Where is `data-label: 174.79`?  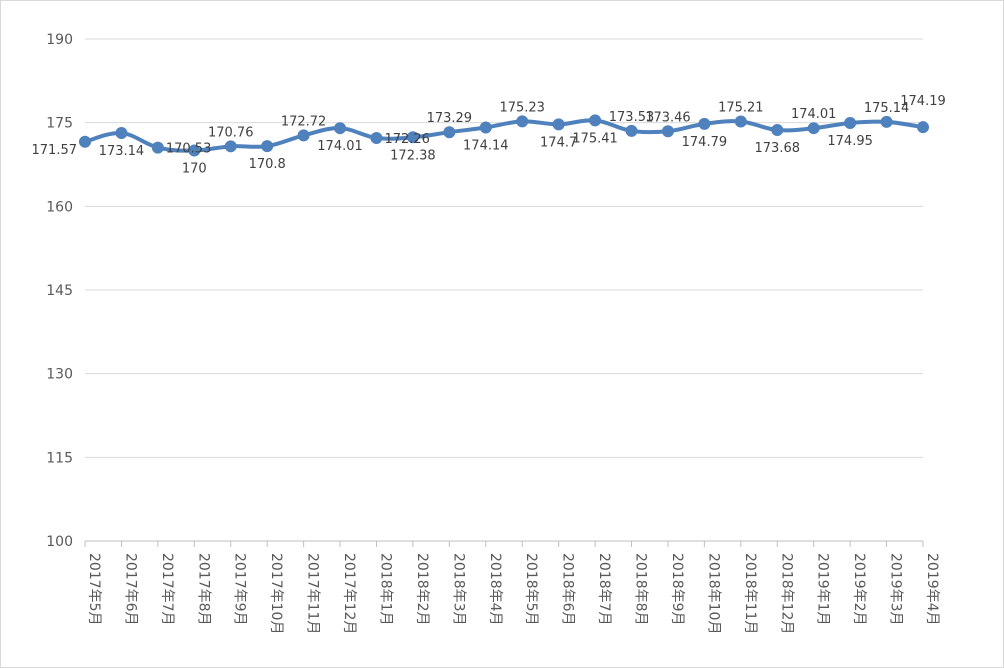 data-label: 174.79 is located at coordinates (705, 142).